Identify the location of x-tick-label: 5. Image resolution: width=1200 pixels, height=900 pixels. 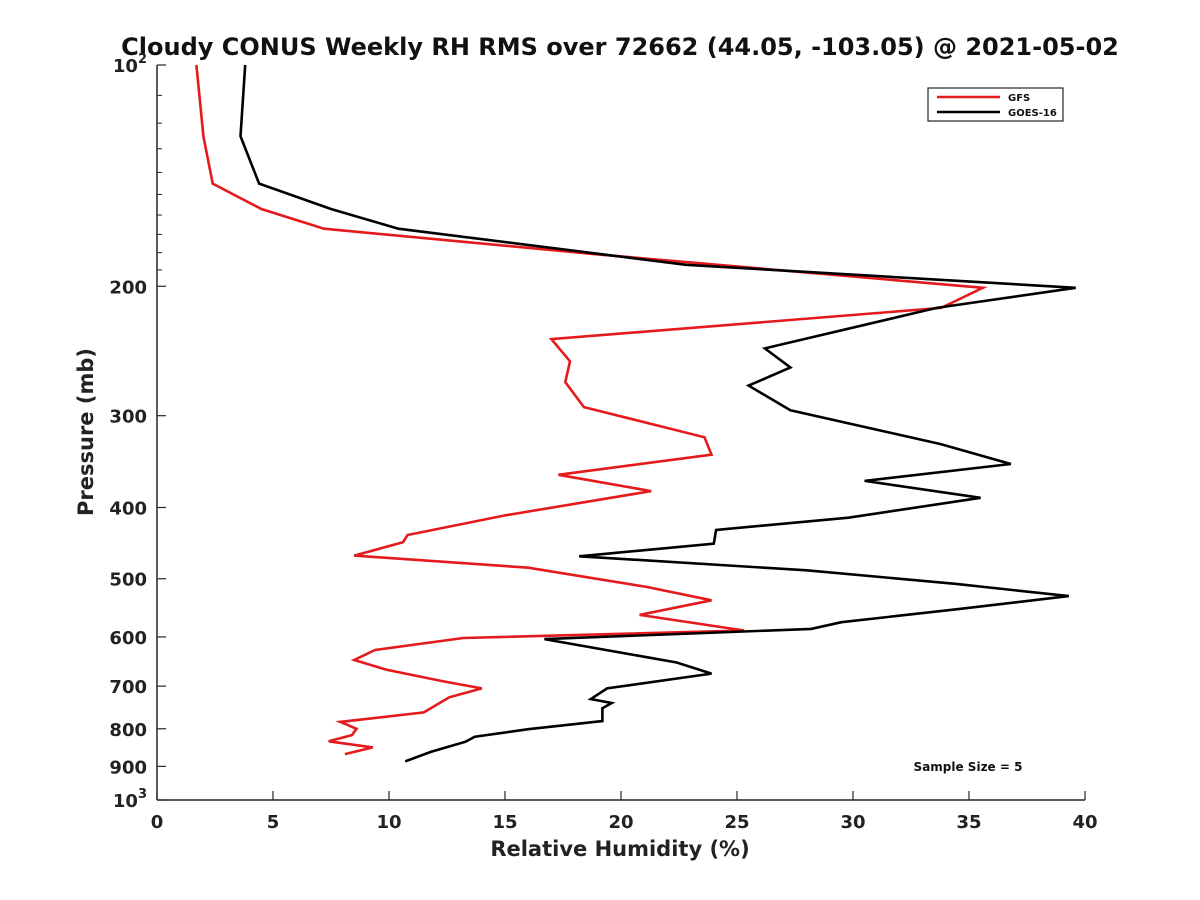
(273, 822).